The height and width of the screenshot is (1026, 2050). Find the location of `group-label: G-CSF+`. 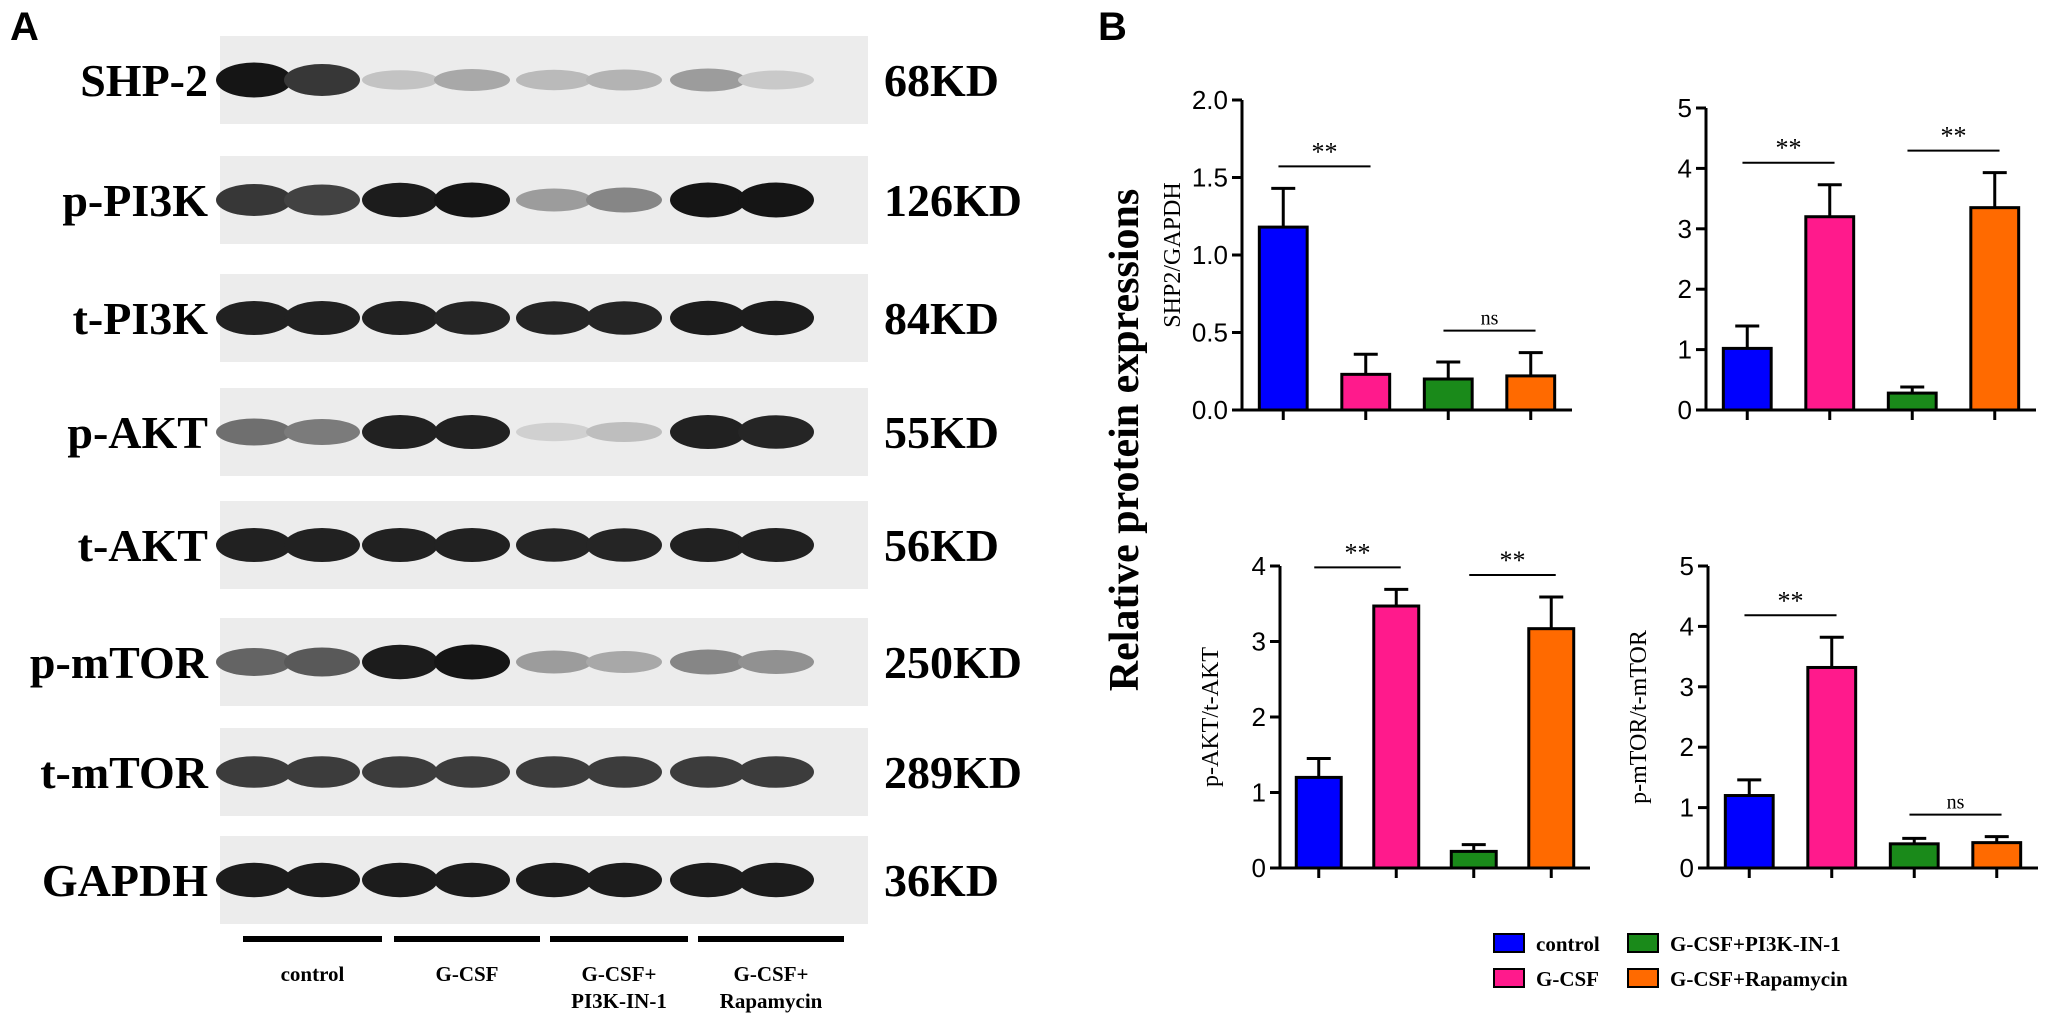

group-label: G-CSF+ is located at coordinates (619, 974).